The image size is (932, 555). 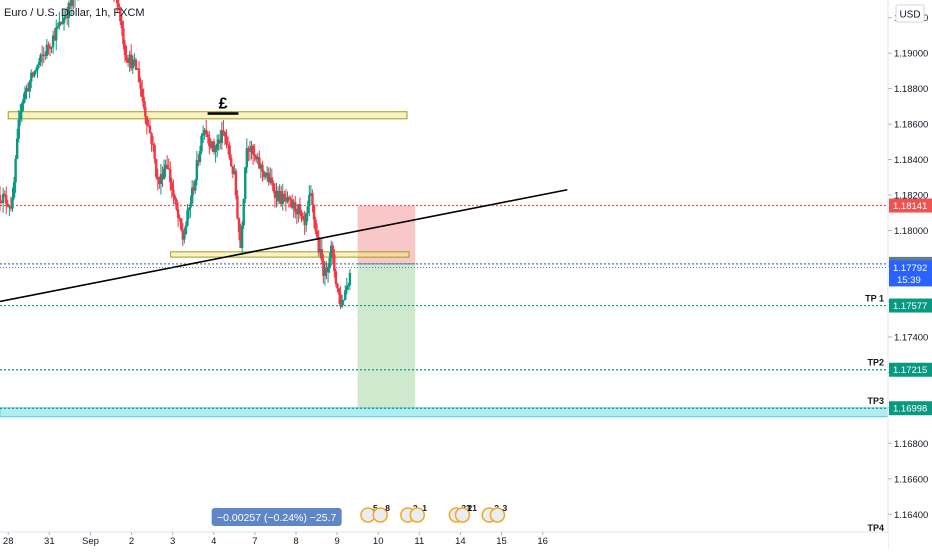 What do you see at coordinates (910, 370) in the screenshot?
I see `price-marker-label-3: 1.17215` at bounding box center [910, 370].